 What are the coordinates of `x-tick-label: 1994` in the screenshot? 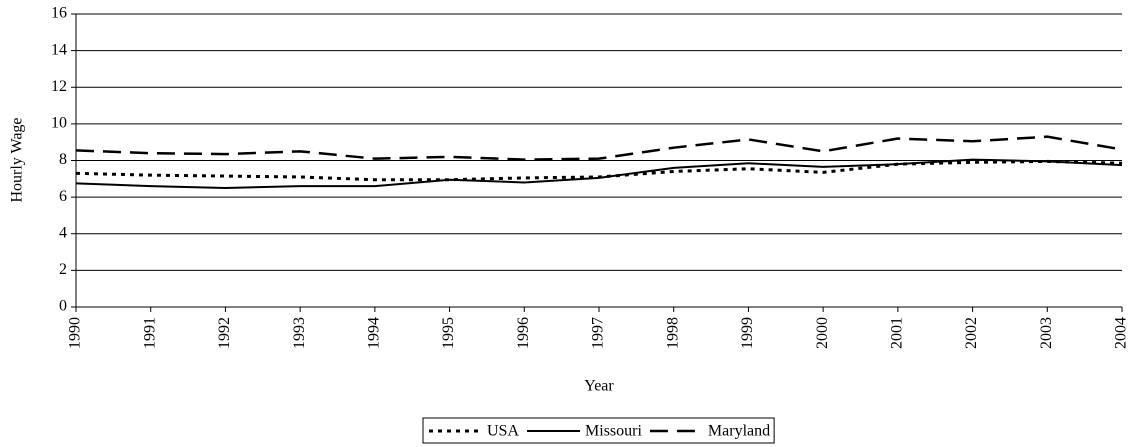 It's located at (374, 333).